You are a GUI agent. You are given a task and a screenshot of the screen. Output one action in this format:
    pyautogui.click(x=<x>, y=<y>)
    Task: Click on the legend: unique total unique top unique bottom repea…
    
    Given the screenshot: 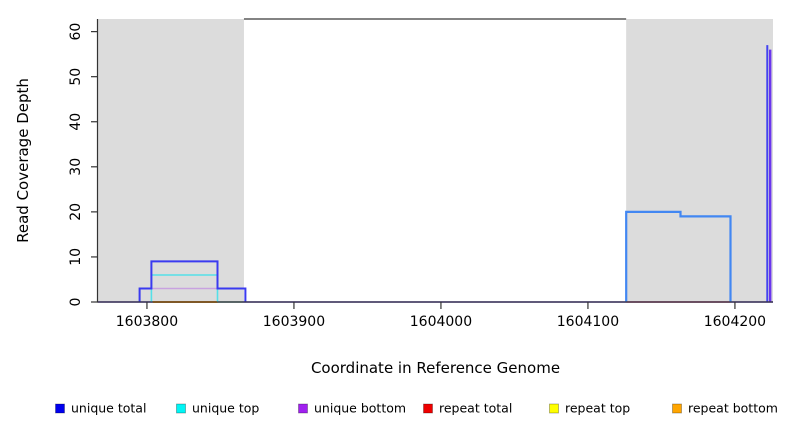 What is the action you would take?
    pyautogui.click(x=416, y=408)
    